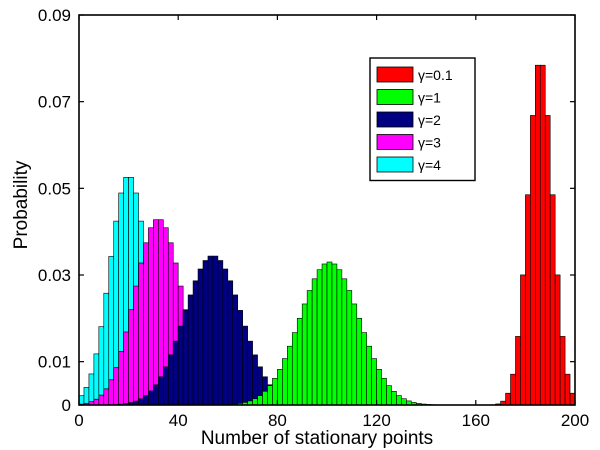 This screenshot has width=600, height=450. I want to click on legend: γ=0.1 γ=1 γ=2 γ=3 γ=4, so click(422, 119).